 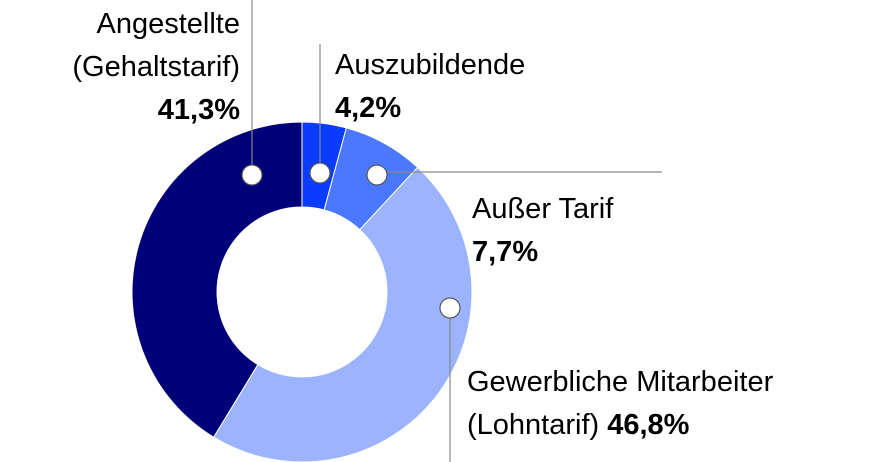 I want to click on value-label: 41,3%, so click(x=198, y=110).